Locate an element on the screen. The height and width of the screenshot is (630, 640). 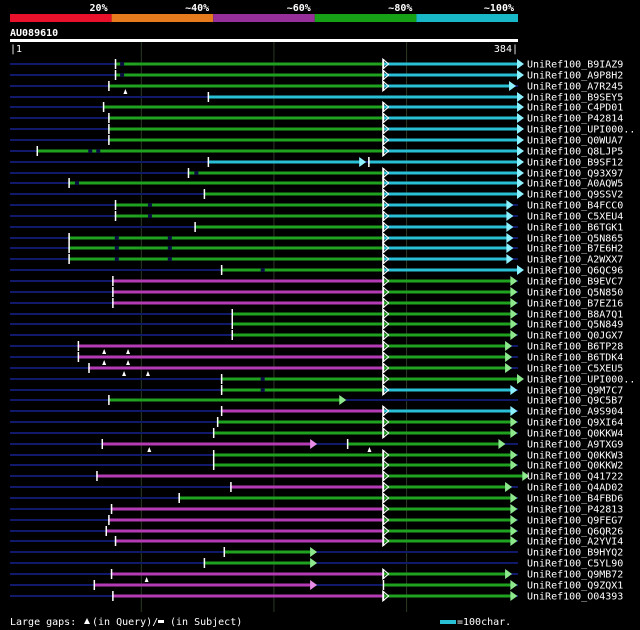
hit-label: UniRef100_Q0KKW4 is located at coordinates (575, 434).